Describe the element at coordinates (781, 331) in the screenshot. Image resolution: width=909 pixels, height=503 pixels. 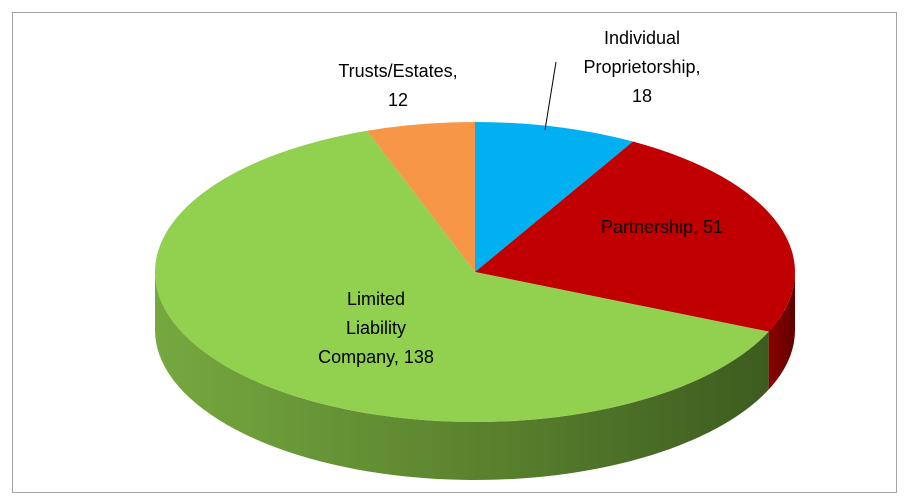
I see `slice-side` at that location.